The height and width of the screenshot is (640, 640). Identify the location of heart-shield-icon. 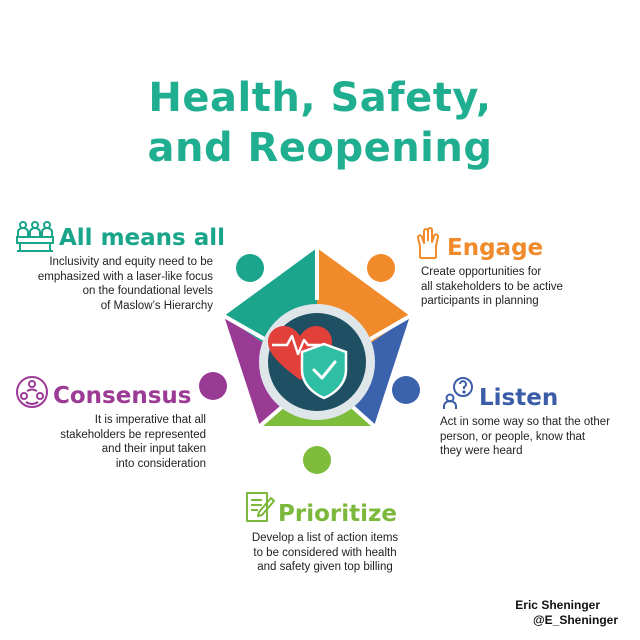
(308, 363).